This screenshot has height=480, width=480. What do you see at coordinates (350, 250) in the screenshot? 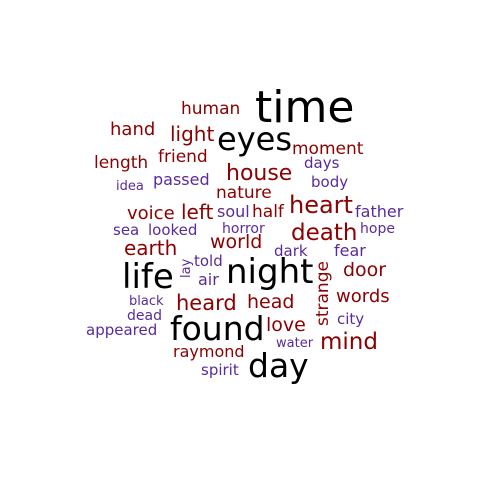
I see `word-fear: fear` at bounding box center [350, 250].